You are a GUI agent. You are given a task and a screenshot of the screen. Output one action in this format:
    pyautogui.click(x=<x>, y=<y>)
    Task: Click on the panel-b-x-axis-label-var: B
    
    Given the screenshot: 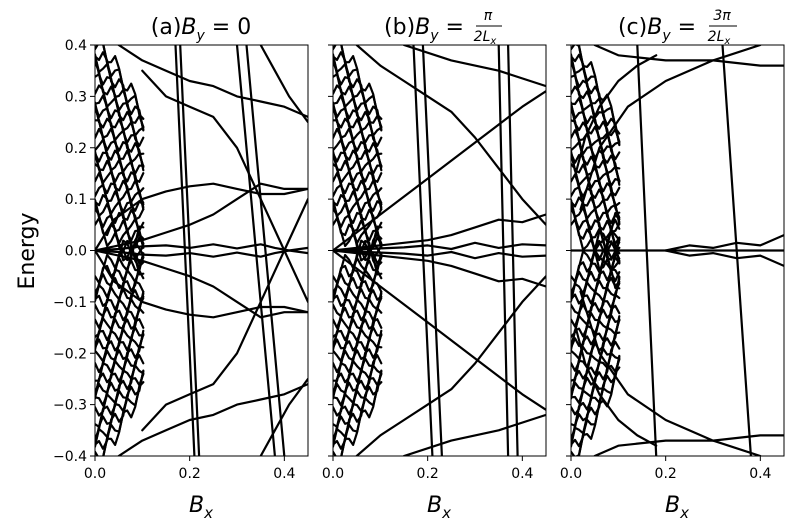 What is the action you would take?
    pyautogui.click(x=434, y=505)
    